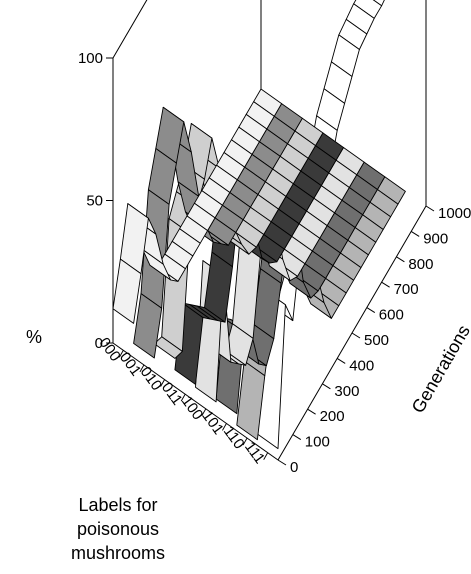 The width and height of the screenshot is (471, 574). Describe the element at coordinates (435, 238) in the screenshot. I see `generation-tick-label: 900` at that location.